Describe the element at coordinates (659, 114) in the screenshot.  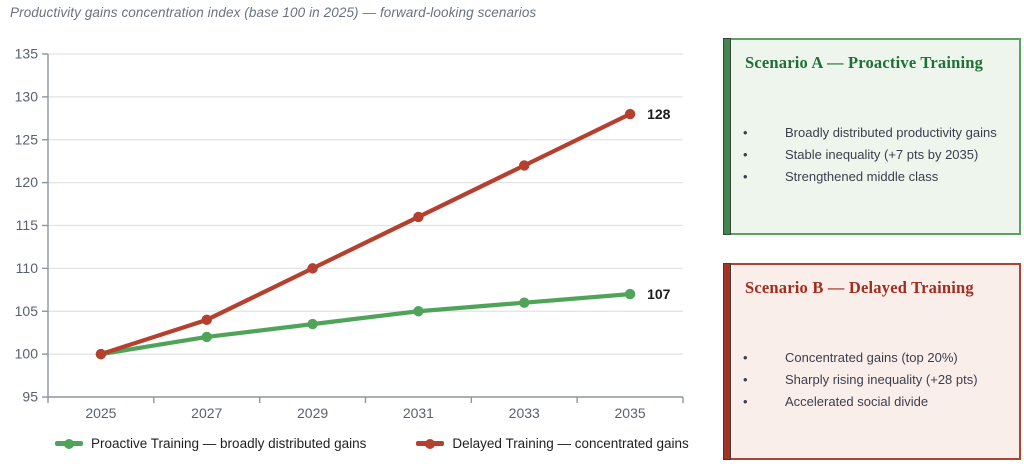
I see `series-end-value-label: 128` at that location.